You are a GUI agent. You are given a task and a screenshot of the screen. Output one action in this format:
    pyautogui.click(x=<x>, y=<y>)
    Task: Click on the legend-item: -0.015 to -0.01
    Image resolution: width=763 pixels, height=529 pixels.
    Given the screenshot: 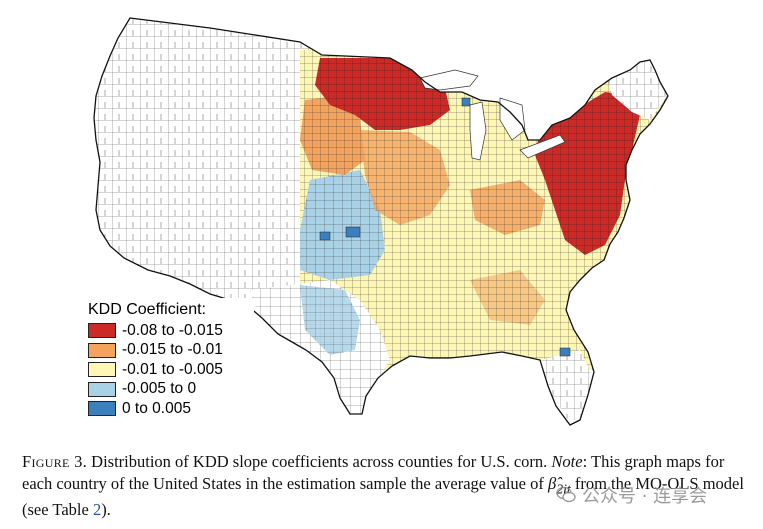 What is the action you would take?
    pyautogui.click(x=155, y=351)
    